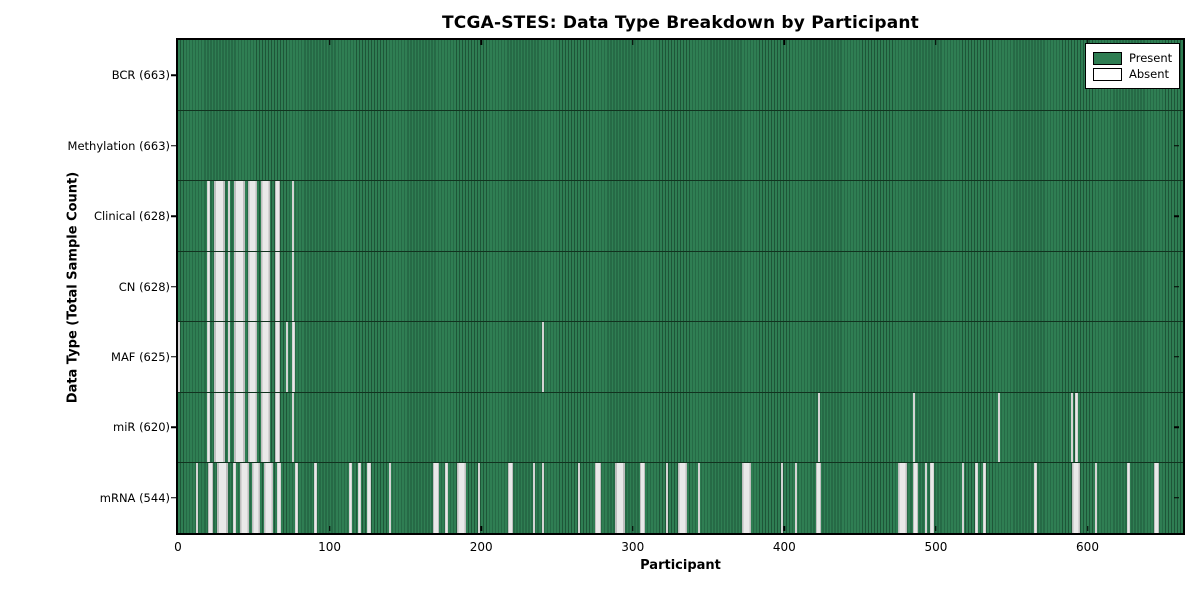 This screenshot has height=600, width=1200. Describe the element at coordinates (680, 357) in the screenshot. I see `matrix-row-MAF` at that location.